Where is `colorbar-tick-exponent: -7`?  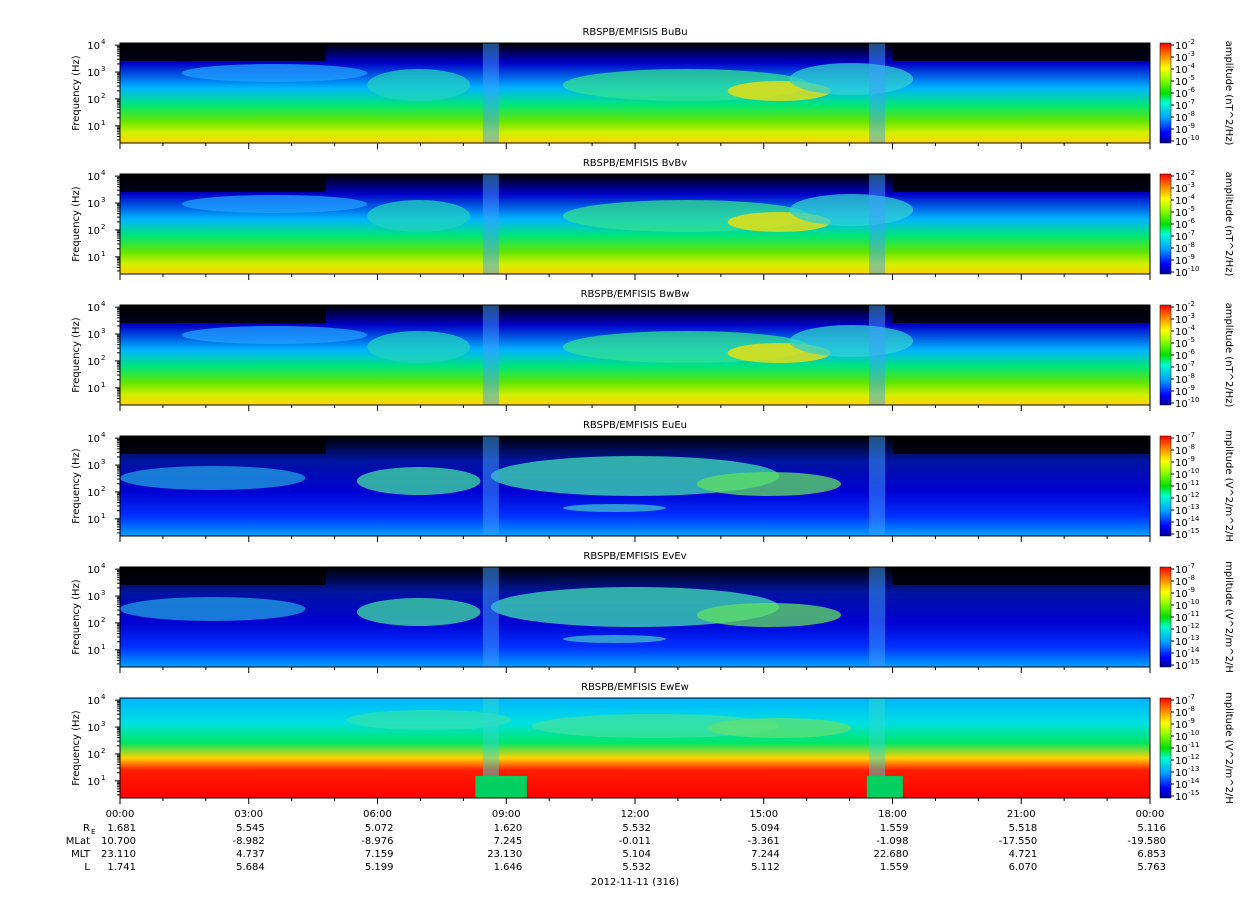 colorbar-tick-exponent: -7 is located at coordinates (1191, 697).